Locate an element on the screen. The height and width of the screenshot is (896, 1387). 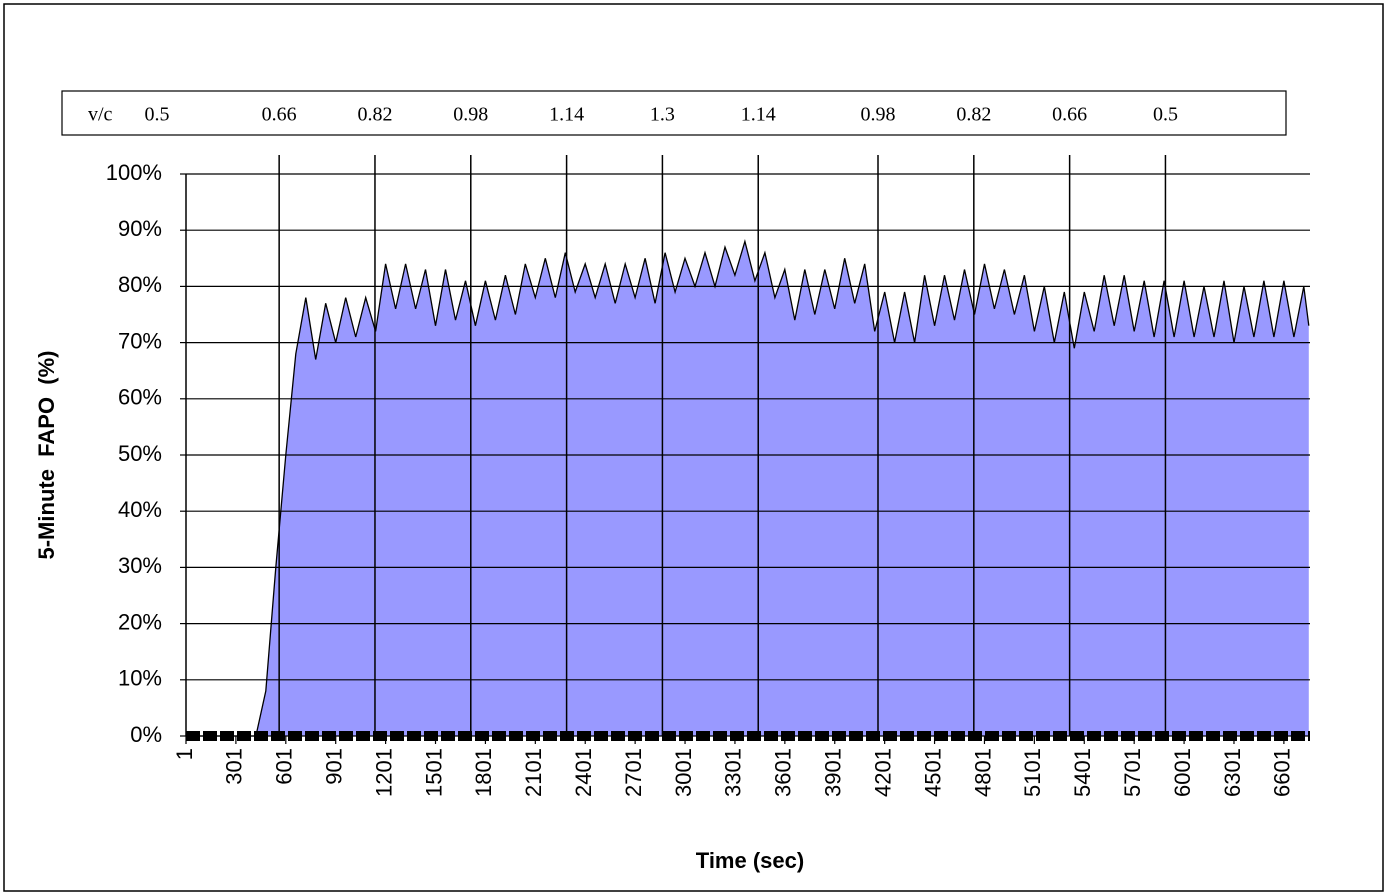
y-tick-label: 30% is located at coordinates (140, 565).